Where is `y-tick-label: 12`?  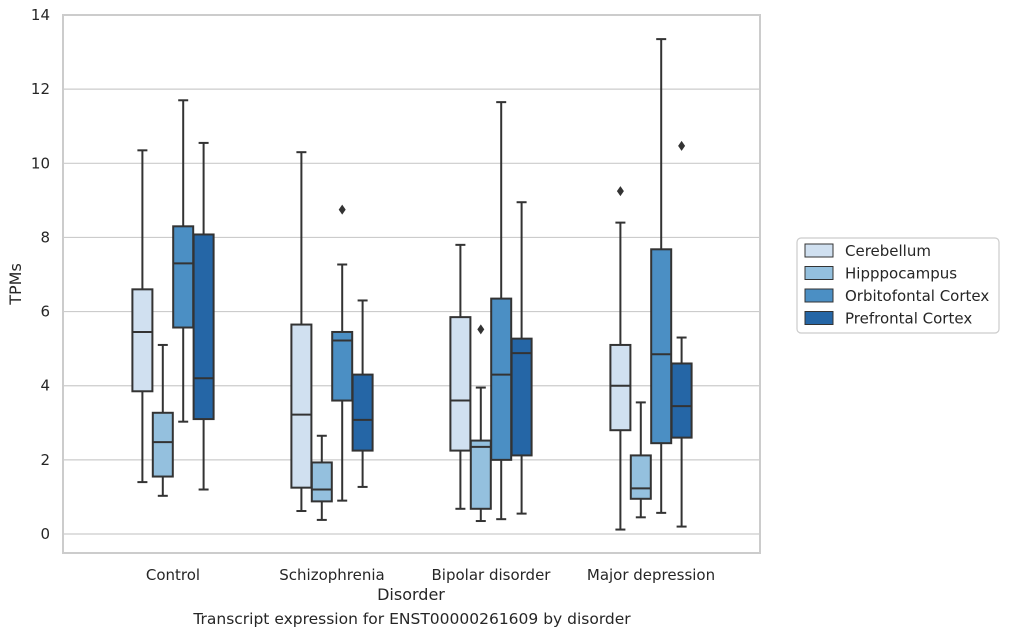
y-tick-label: 12 is located at coordinates (40, 89).